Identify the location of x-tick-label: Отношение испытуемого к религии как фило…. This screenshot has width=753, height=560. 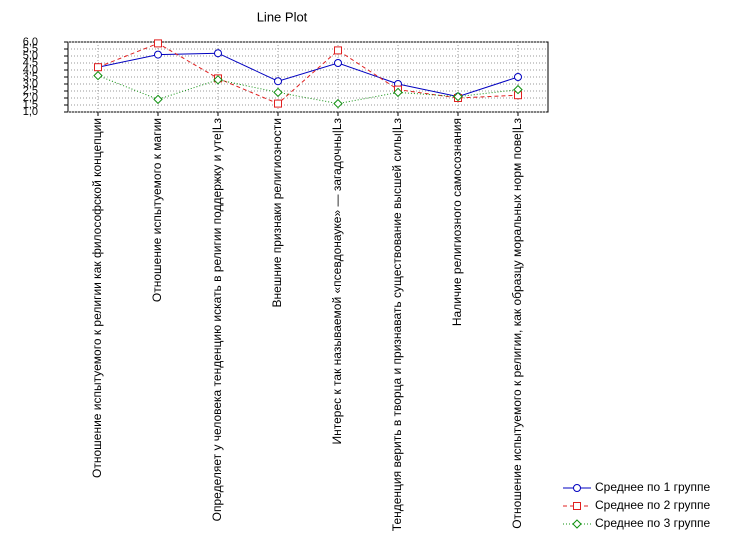
(97, 298).